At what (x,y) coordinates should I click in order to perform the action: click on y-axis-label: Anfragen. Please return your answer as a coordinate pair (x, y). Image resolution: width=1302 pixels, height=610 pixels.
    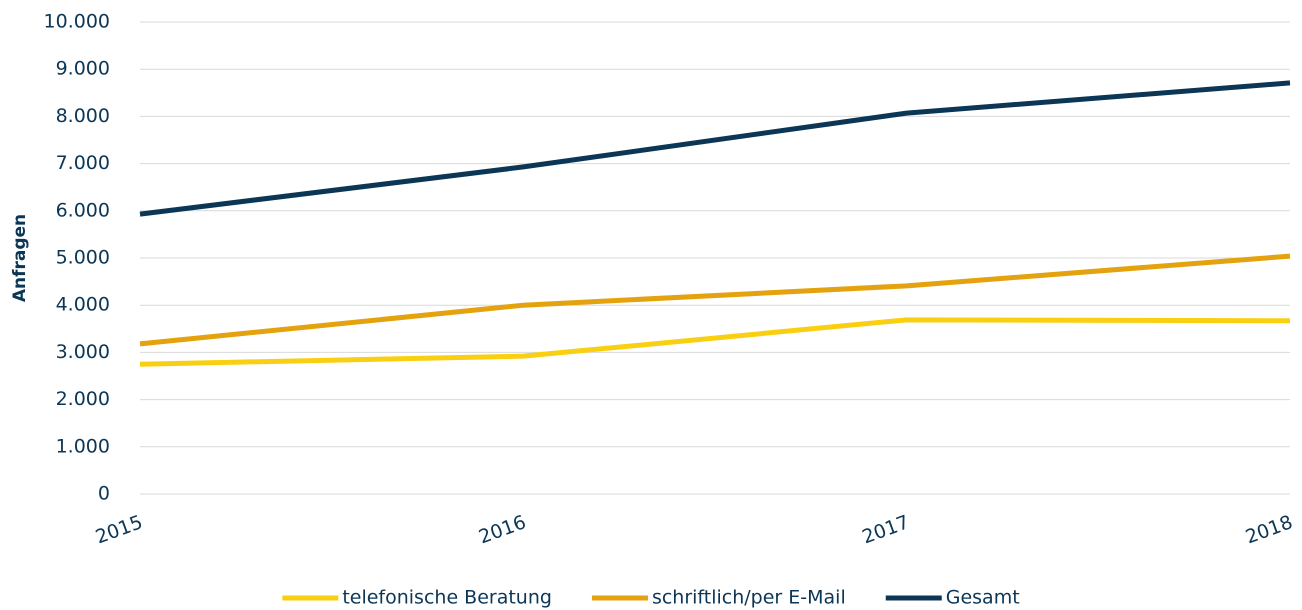
    Looking at the image, I should click on (20, 258).